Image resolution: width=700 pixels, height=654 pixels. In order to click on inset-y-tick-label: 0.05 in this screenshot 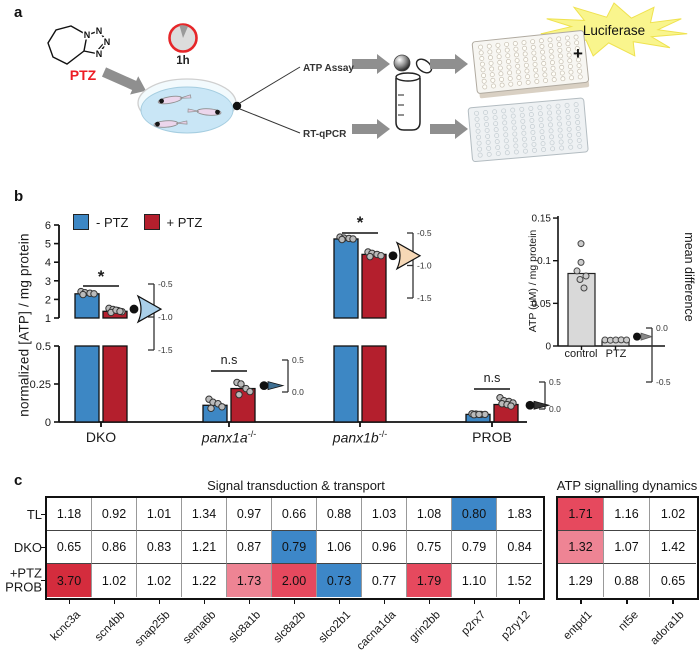, I will do `click(542, 304)`.